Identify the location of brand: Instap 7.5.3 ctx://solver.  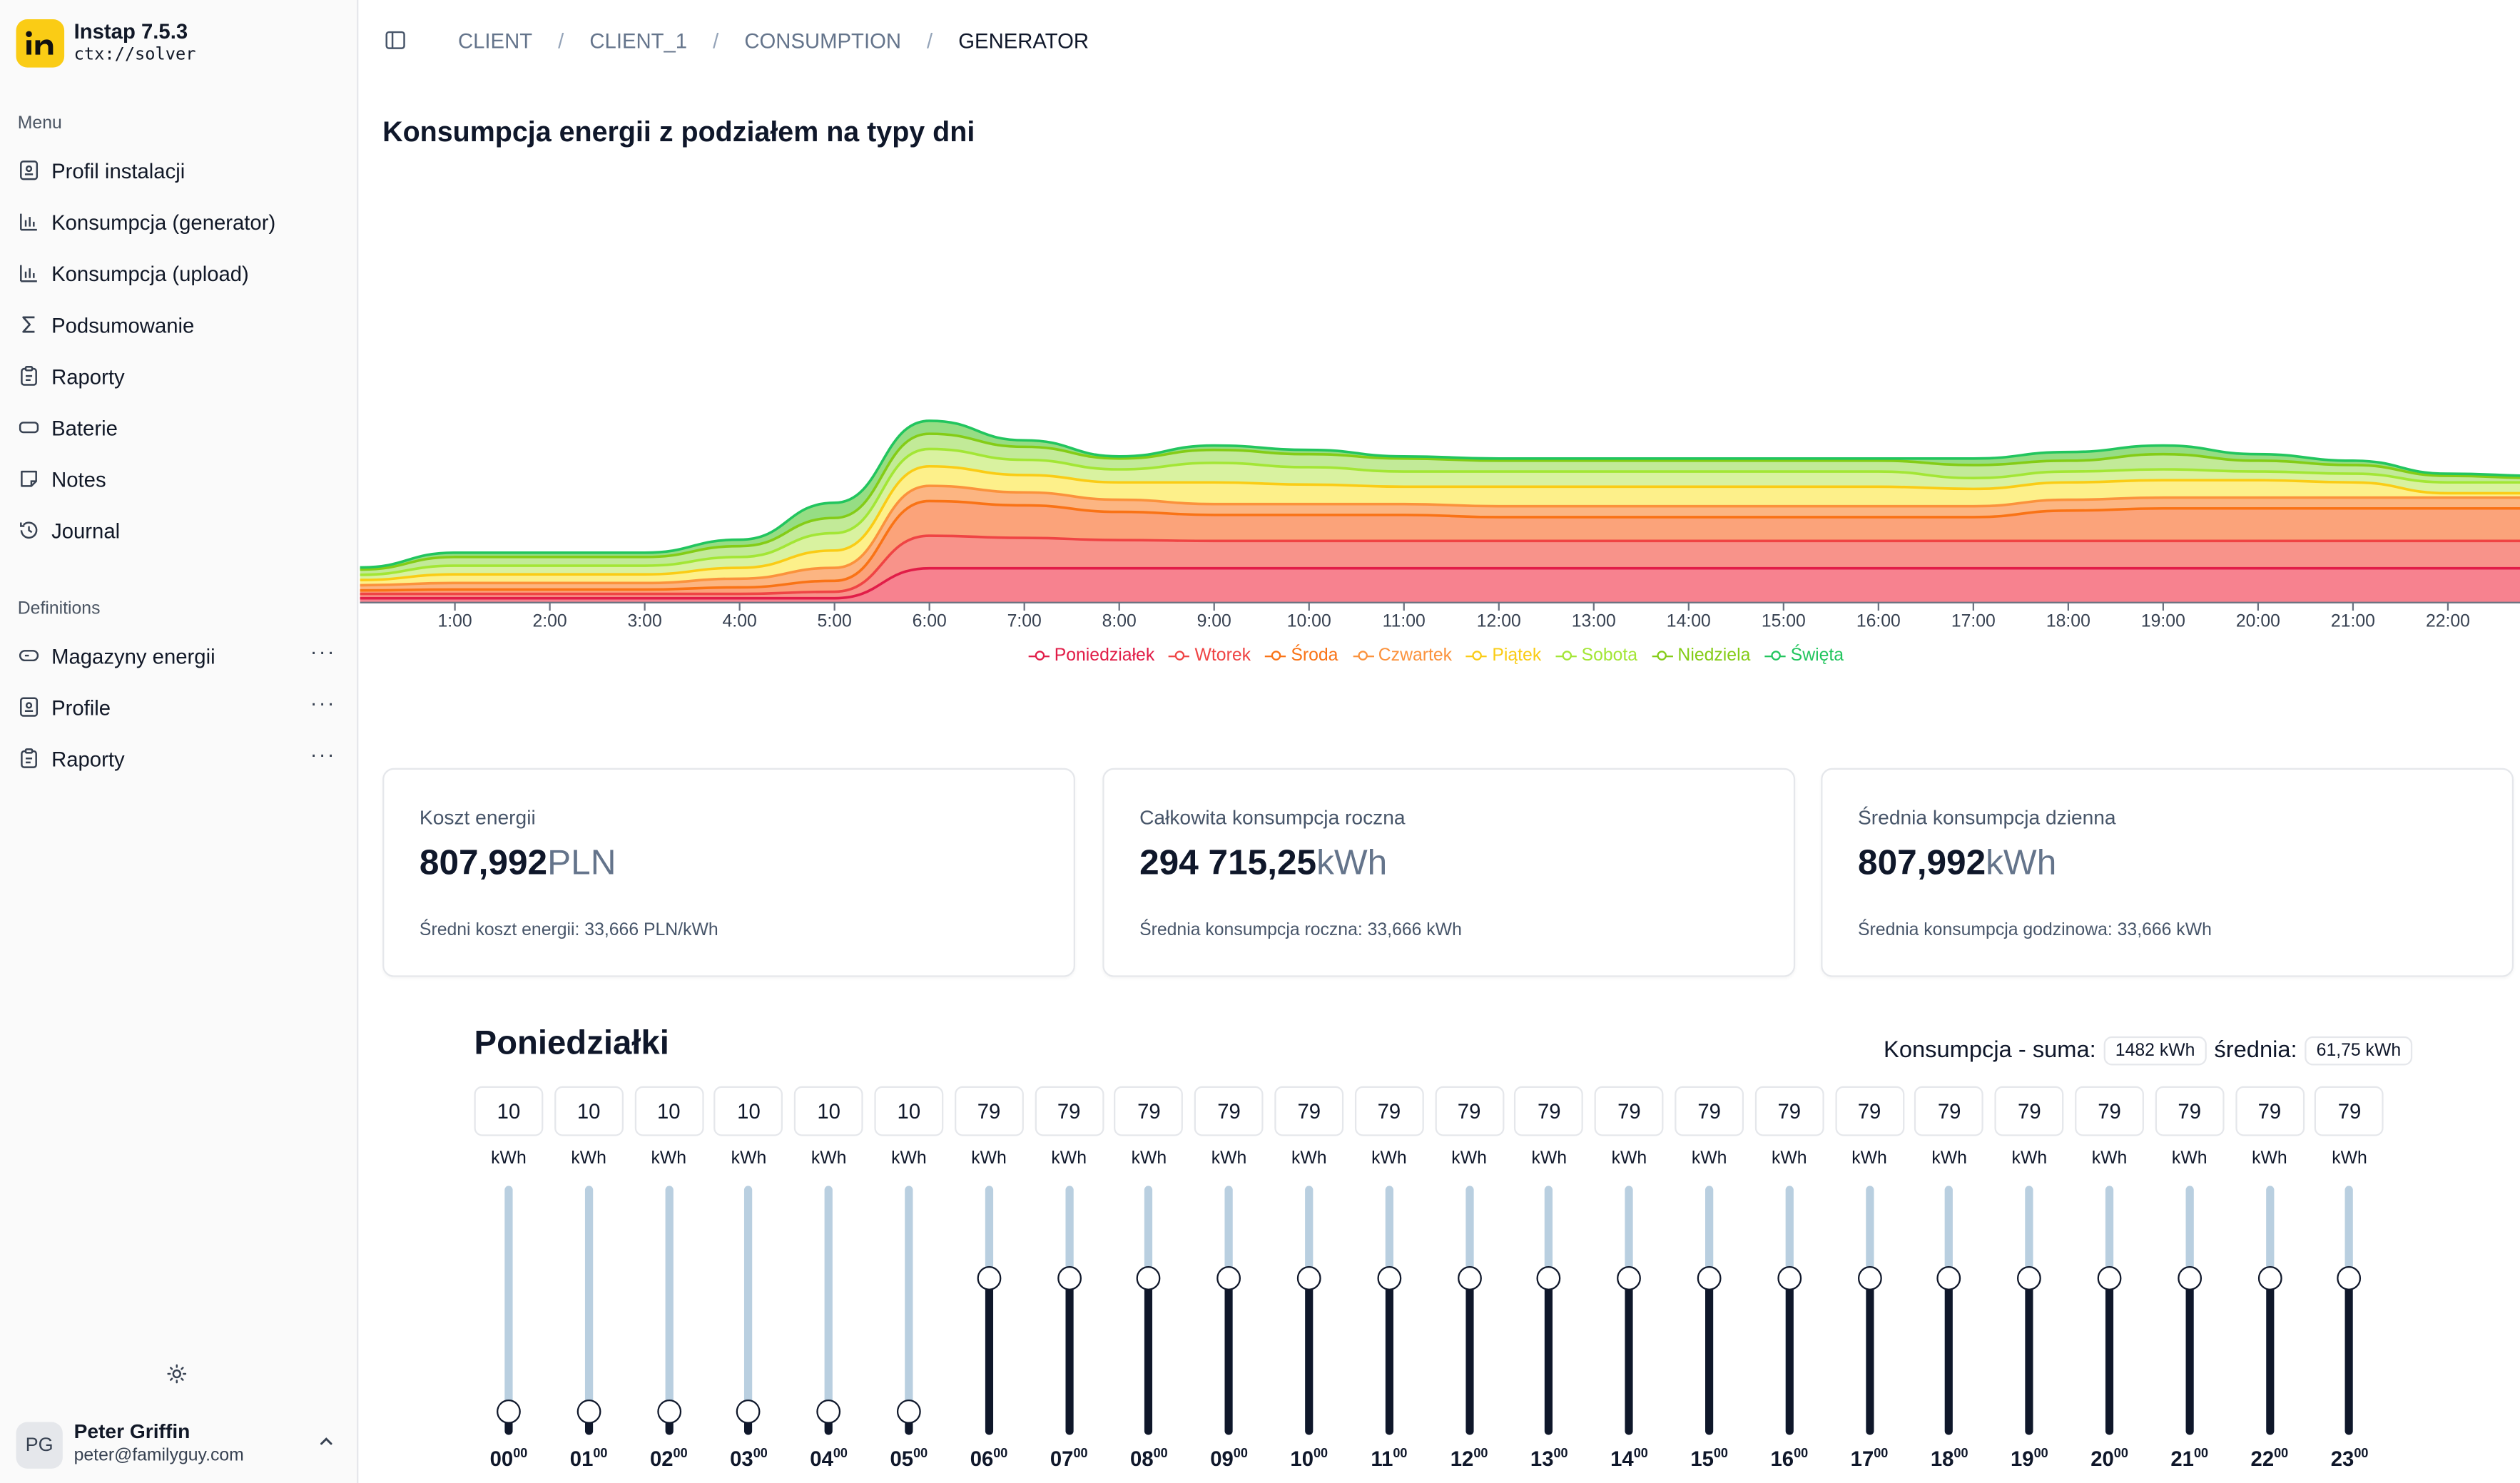
(106, 44).